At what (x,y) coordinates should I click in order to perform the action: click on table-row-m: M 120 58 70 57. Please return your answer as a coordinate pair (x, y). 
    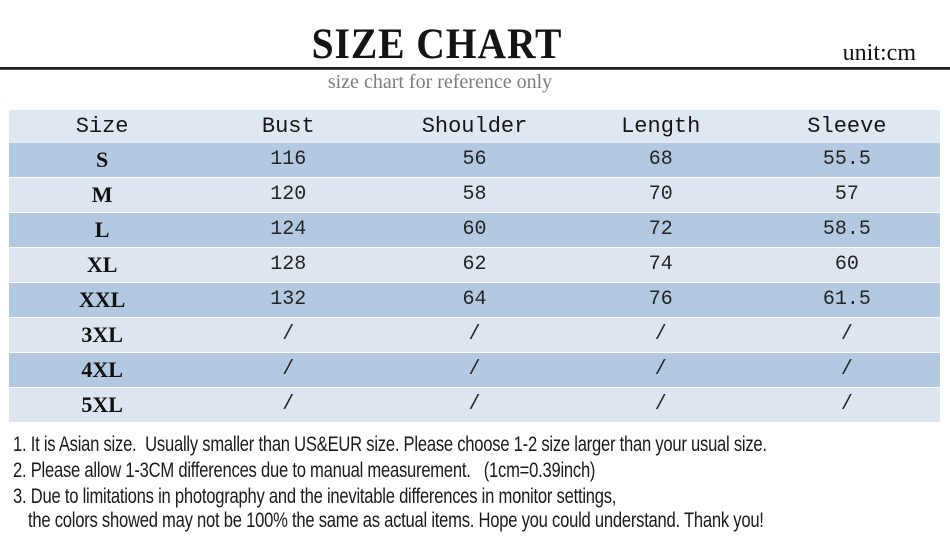
    Looking at the image, I should click on (474, 195).